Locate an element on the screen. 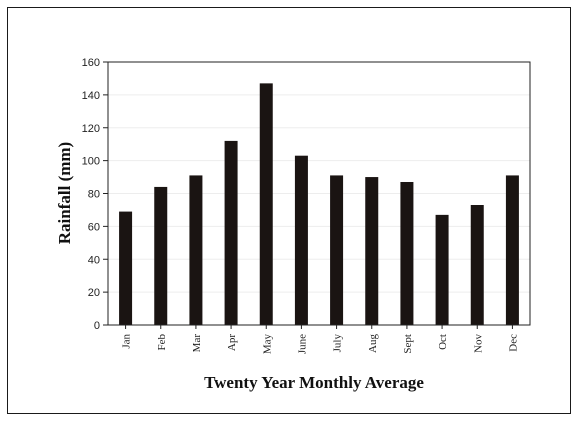  x-tick-label-july: July is located at coordinates (338, 343).